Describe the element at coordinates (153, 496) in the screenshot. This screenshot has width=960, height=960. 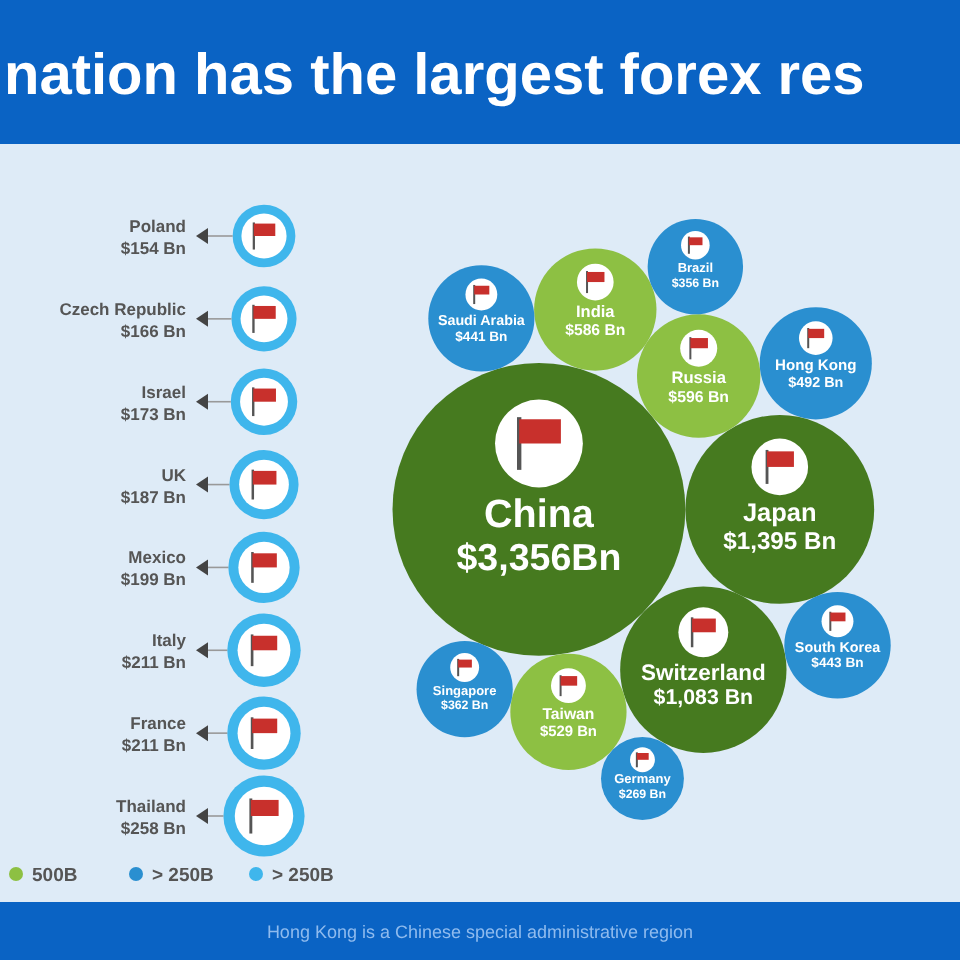
I see `data-label: $187 Bn` at that location.